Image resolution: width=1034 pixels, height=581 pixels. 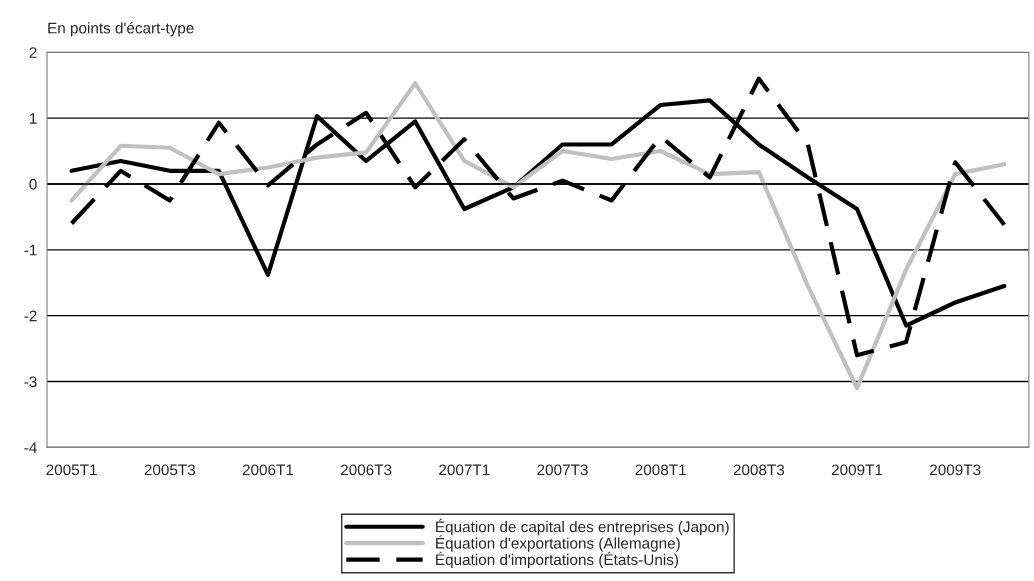 I want to click on y-tick-label: -4, so click(x=30, y=447).